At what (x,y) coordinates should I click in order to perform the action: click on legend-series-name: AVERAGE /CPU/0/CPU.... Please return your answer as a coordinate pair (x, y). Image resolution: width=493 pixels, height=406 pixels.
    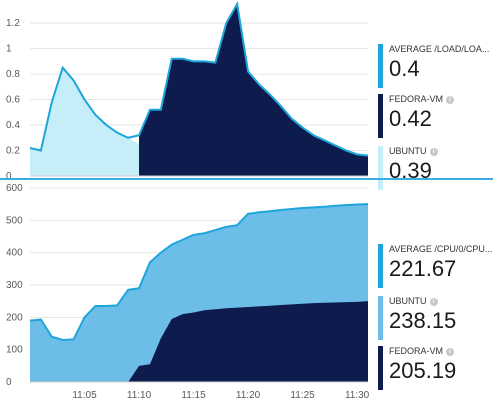
    Looking at the image, I should click on (441, 249).